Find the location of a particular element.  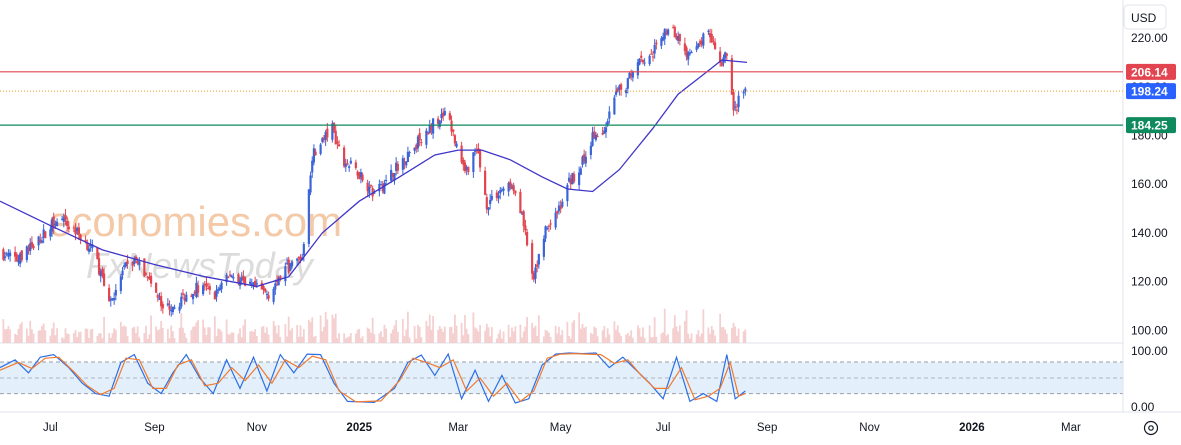

stochastic-tick-0: 0.00 is located at coordinates (1143, 407).